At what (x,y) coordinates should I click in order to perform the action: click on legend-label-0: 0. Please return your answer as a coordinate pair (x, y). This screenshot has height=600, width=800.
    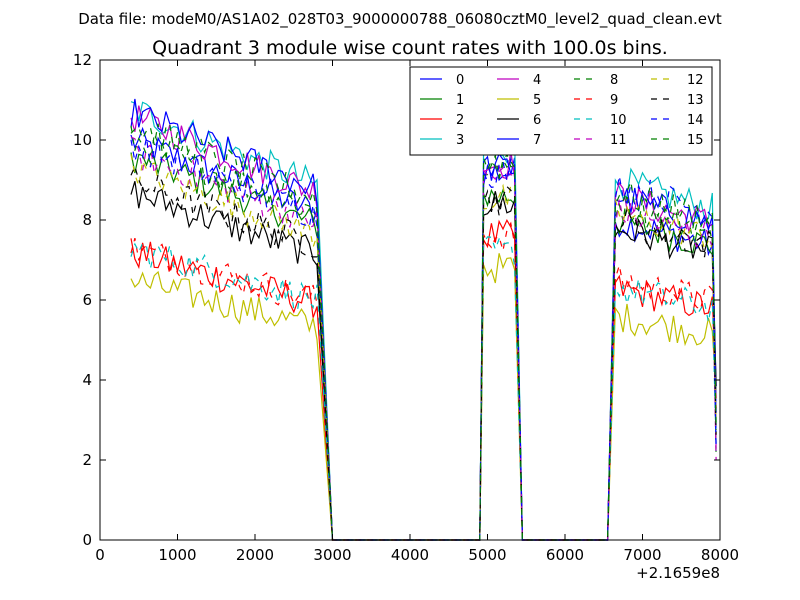
    Looking at the image, I should click on (460, 80).